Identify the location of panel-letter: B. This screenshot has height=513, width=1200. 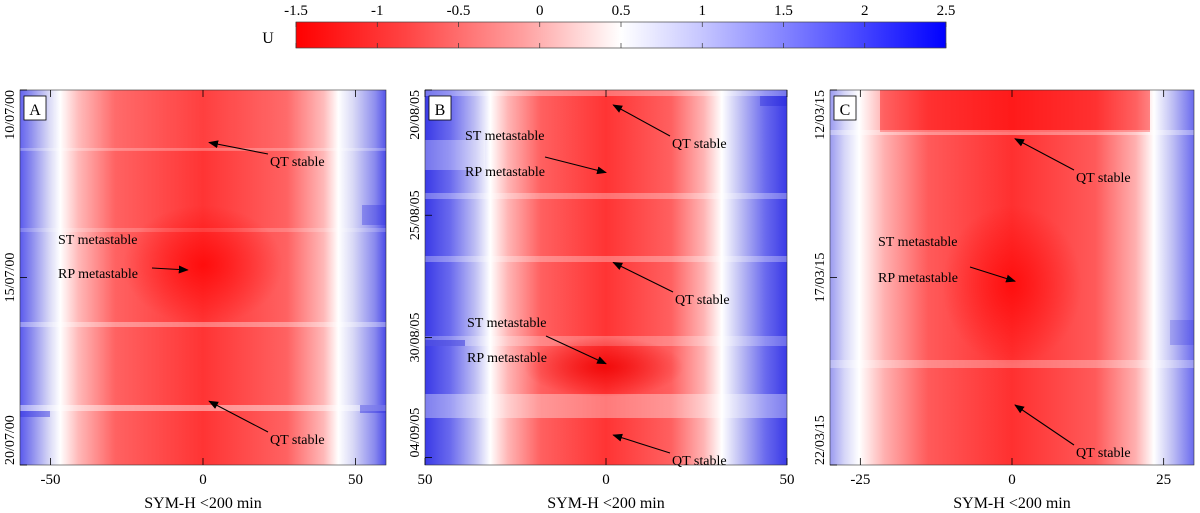
(440, 110).